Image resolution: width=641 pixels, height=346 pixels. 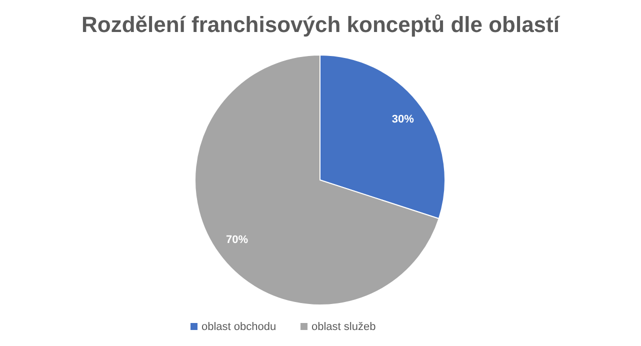 I want to click on legend-label: oblast obchodu, so click(x=239, y=326).